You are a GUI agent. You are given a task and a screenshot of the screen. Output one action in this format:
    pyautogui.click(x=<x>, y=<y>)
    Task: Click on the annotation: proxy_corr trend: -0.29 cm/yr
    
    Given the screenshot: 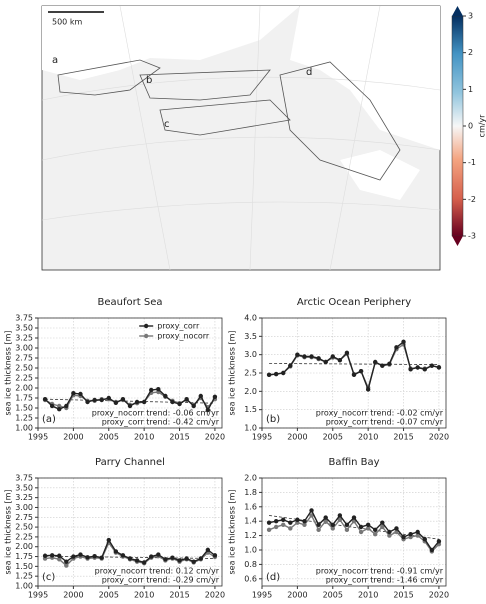 What is the action you would take?
    pyautogui.click(x=161, y=580)
    